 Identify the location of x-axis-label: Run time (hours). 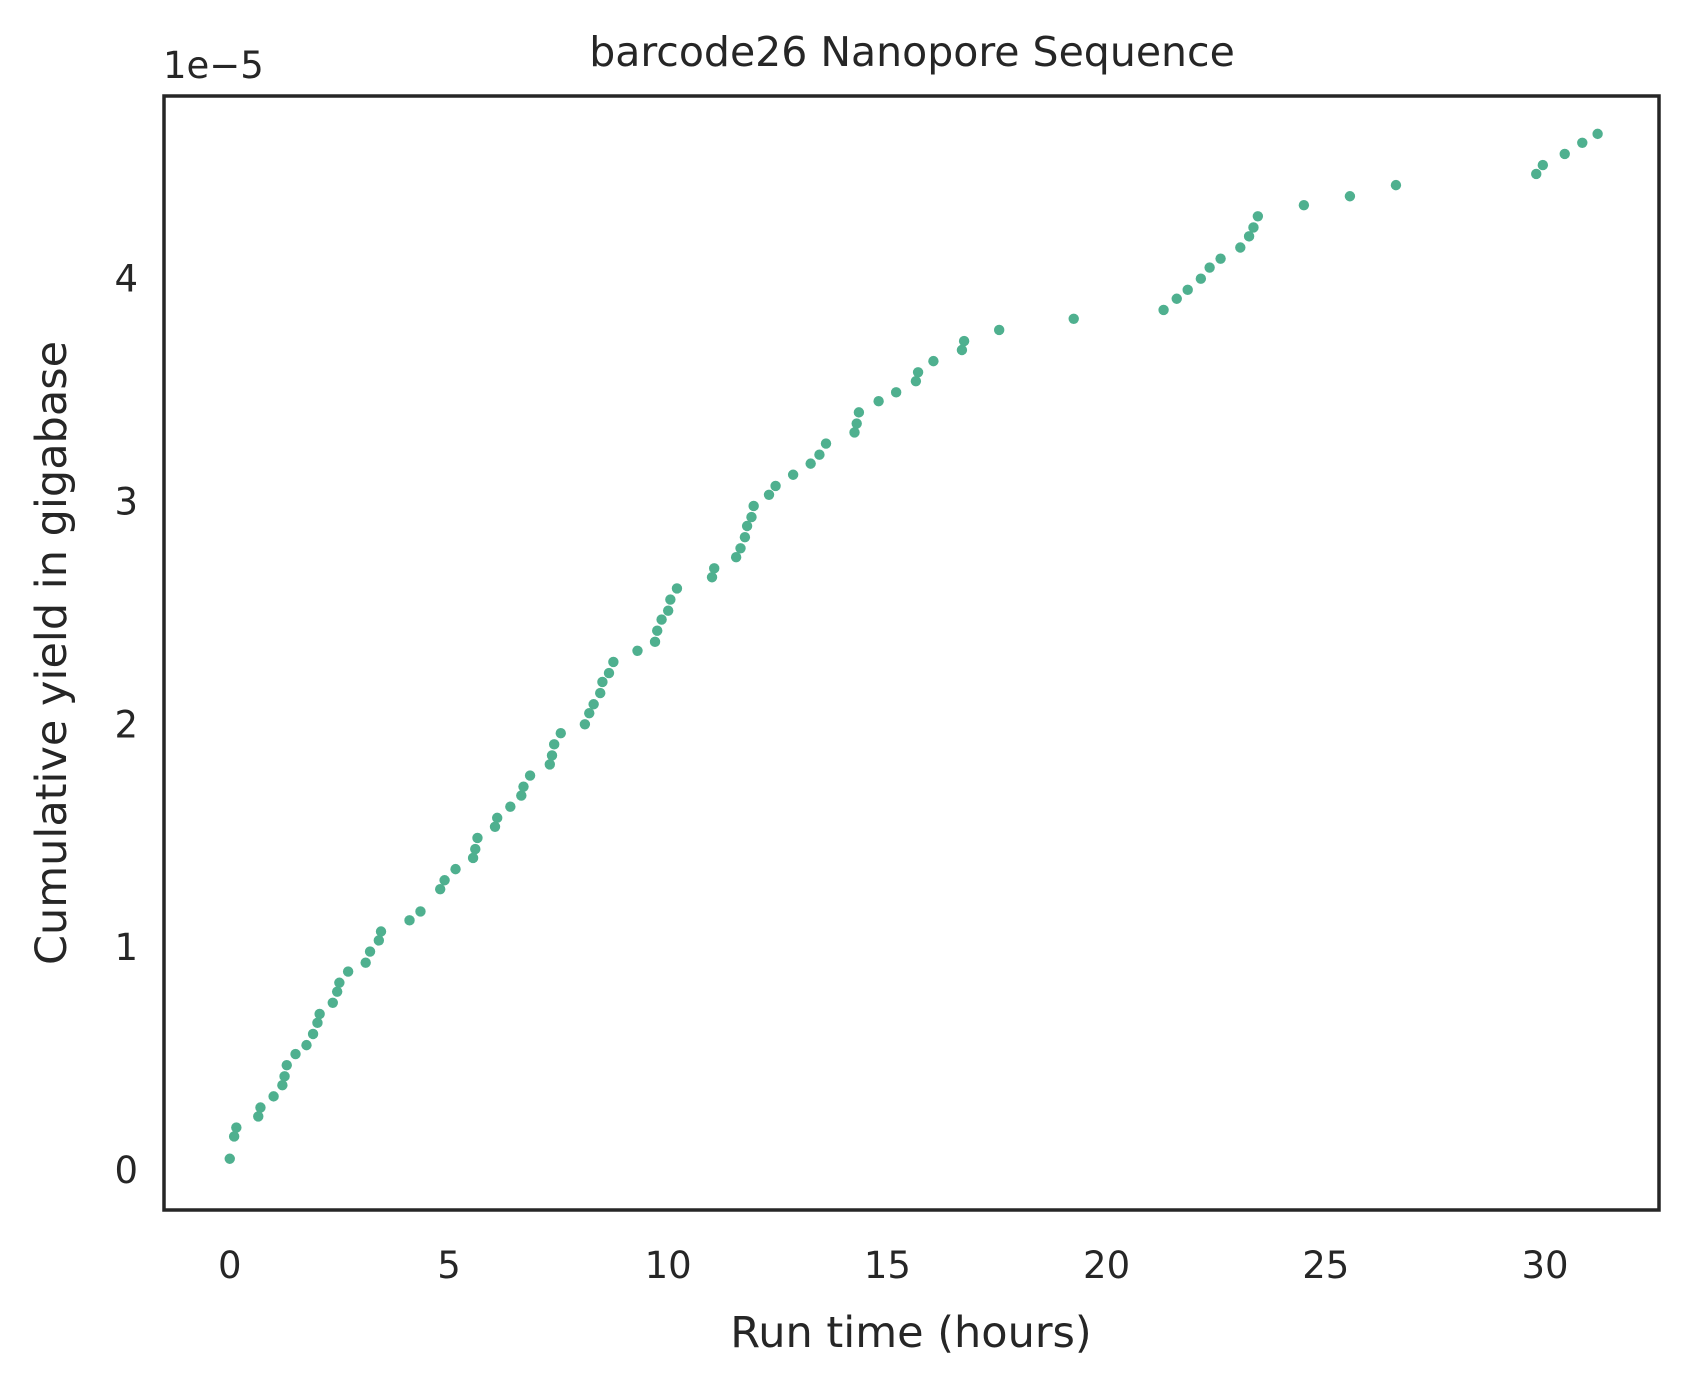
(910, 1333).